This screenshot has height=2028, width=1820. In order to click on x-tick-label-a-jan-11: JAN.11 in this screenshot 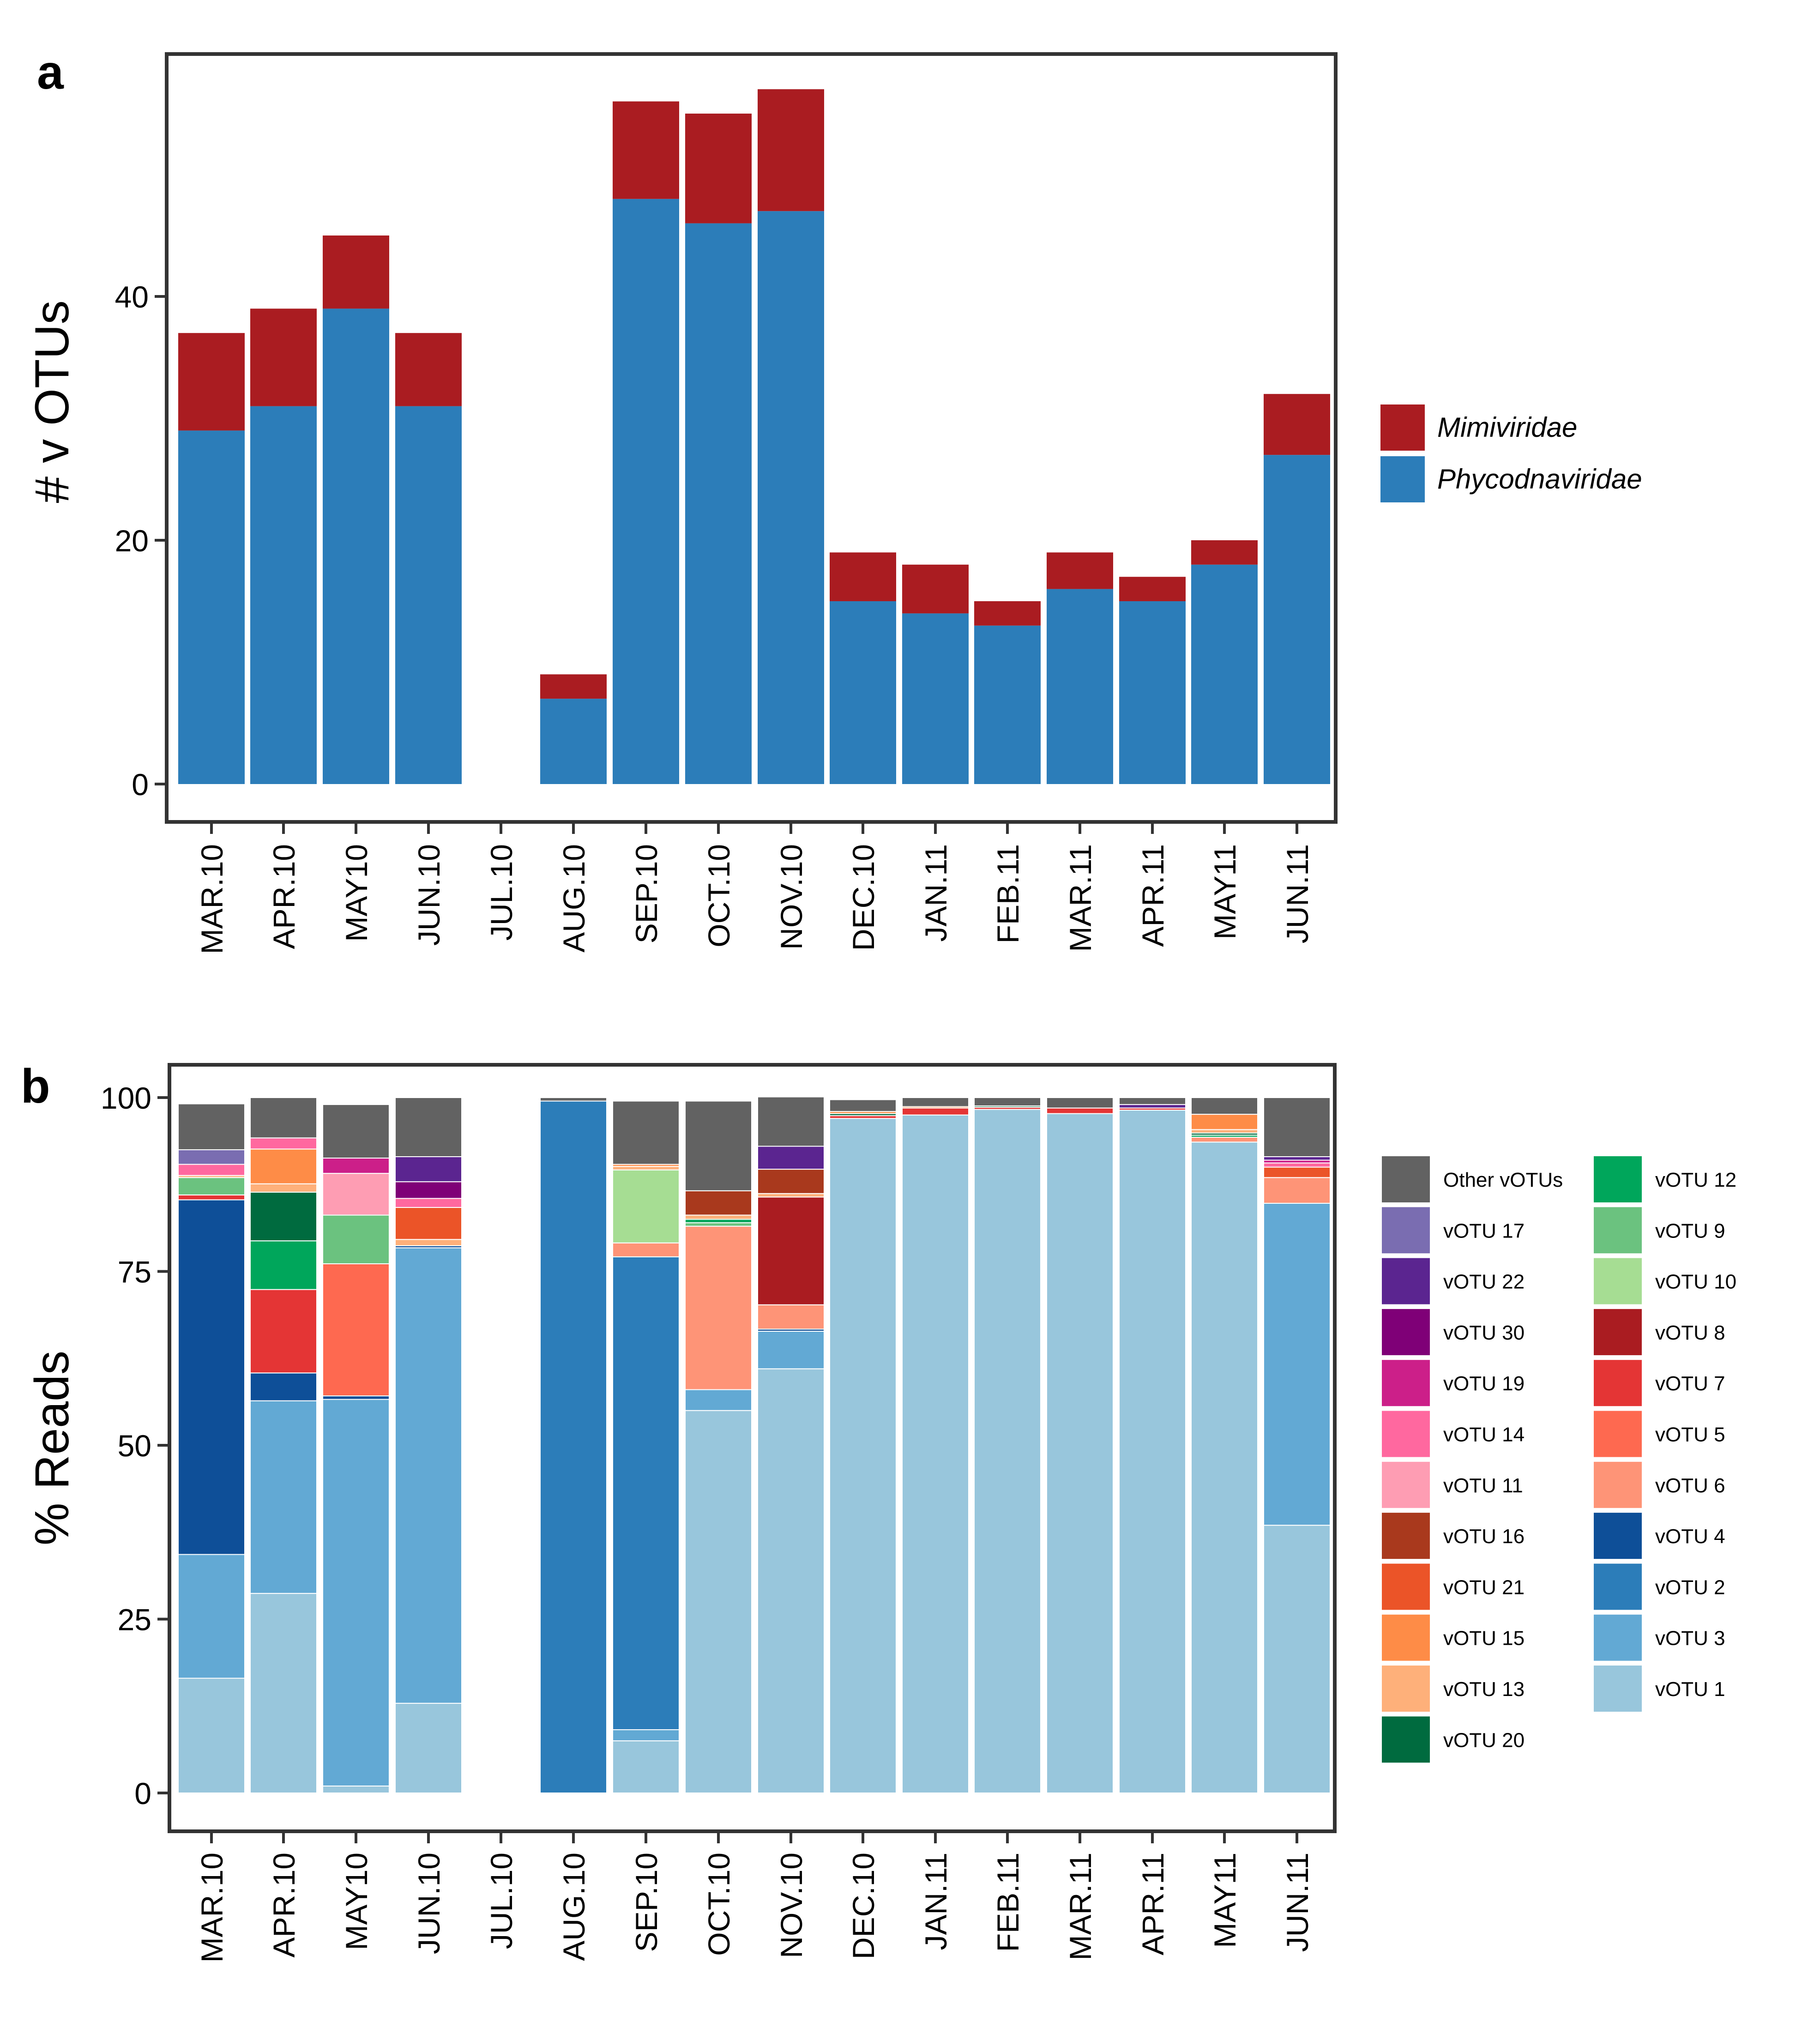, I will do `click(936, 893)`.